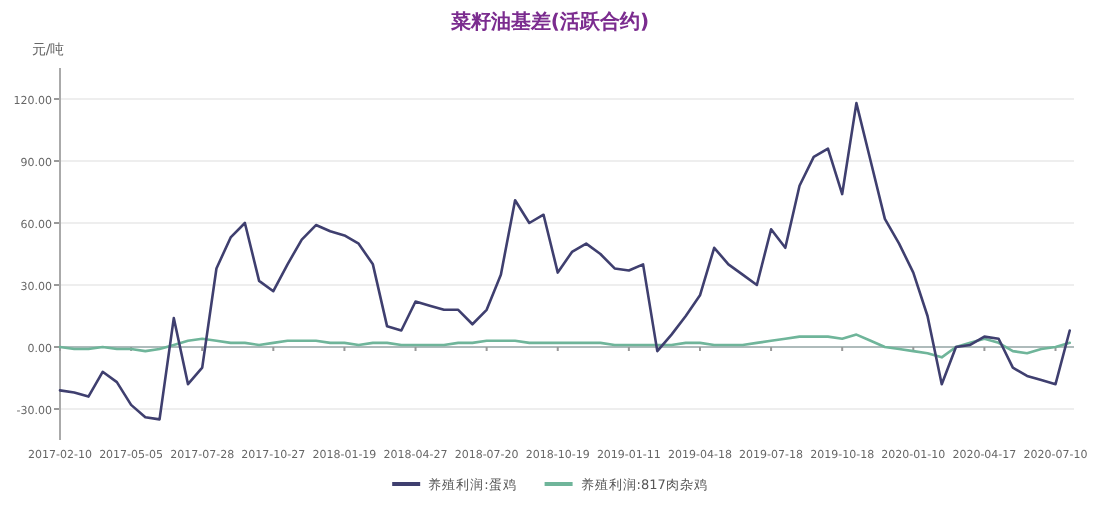  I want to click on line-series, so click(565, 346).